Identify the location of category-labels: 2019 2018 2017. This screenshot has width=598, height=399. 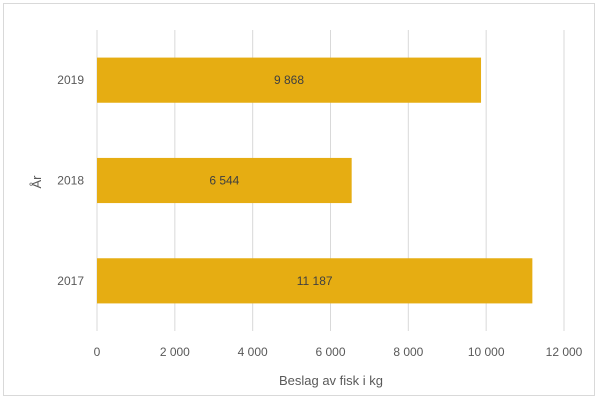
(70, 180).